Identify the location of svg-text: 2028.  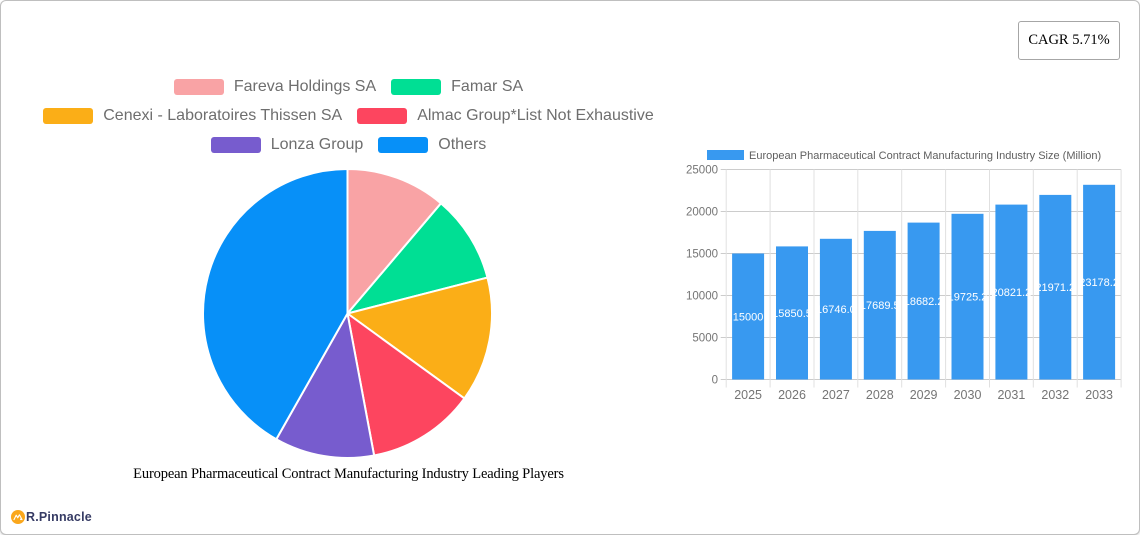
(880, 395).